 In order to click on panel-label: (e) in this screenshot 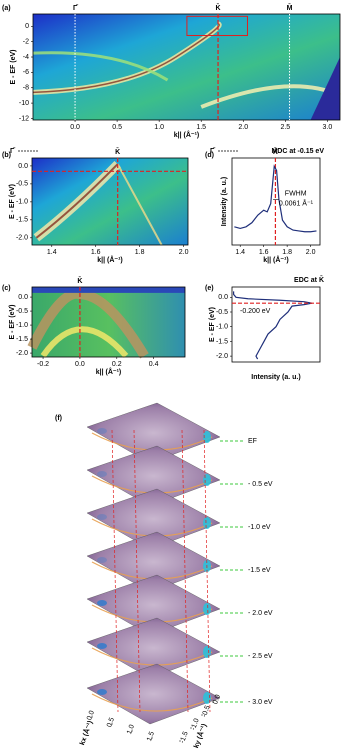, I will do `click(209, 288)`.